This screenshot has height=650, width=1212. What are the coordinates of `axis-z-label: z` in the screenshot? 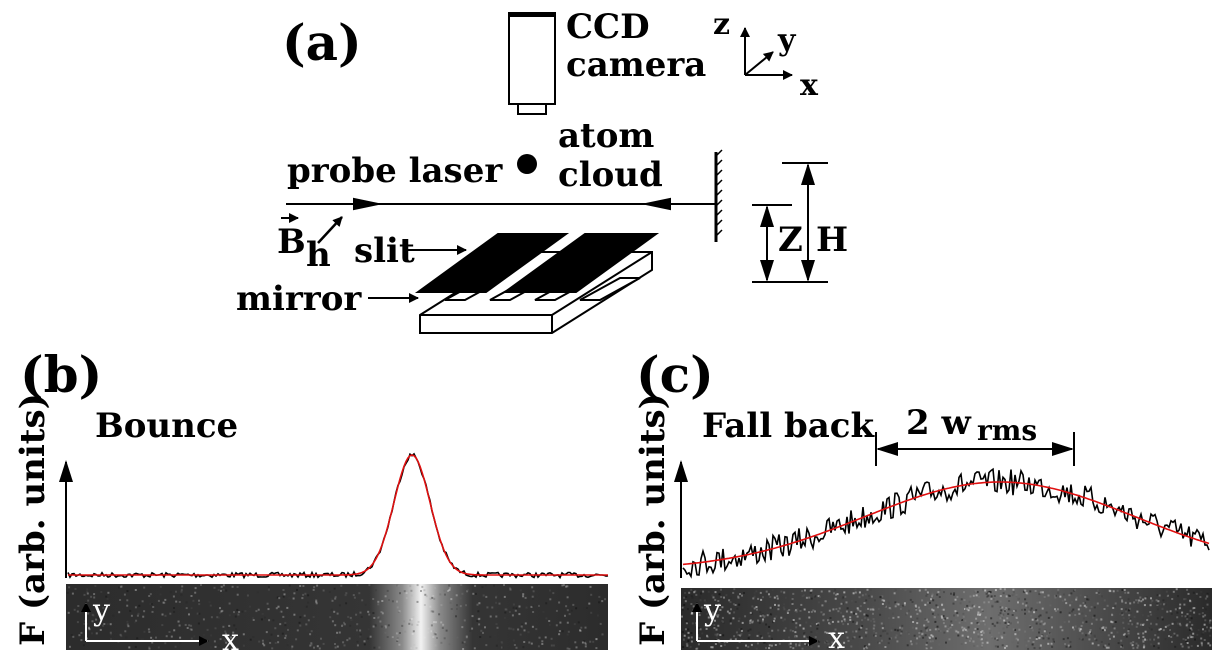 It's located at (721, 24).